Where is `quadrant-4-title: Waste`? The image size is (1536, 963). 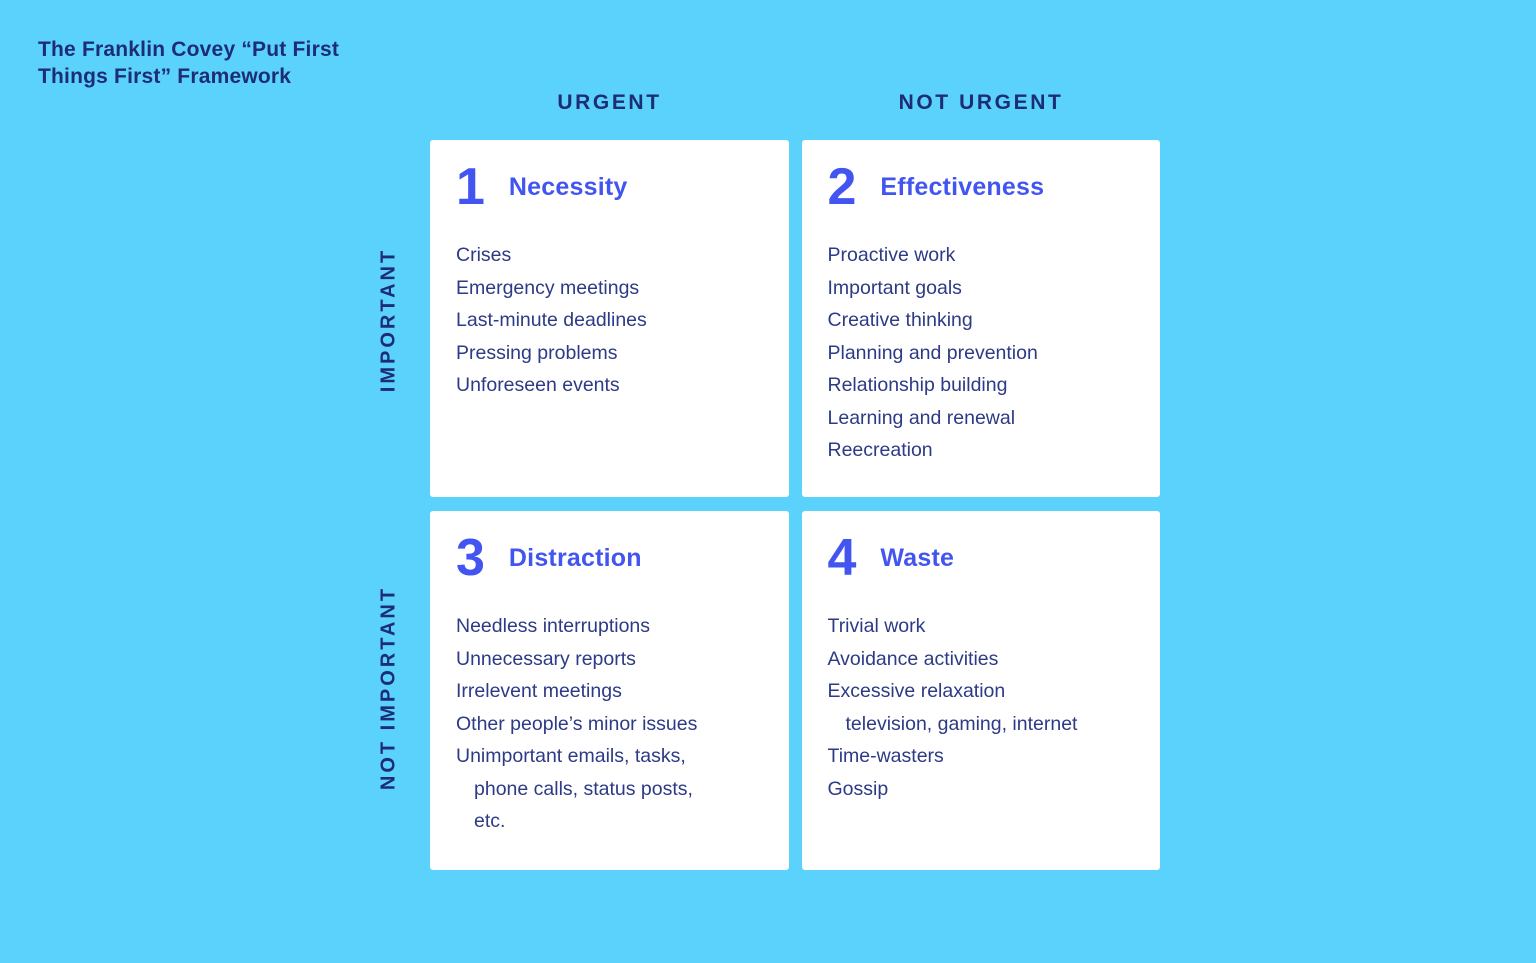
quadrant-4-title: Waste is located at coordinates (917, 557).